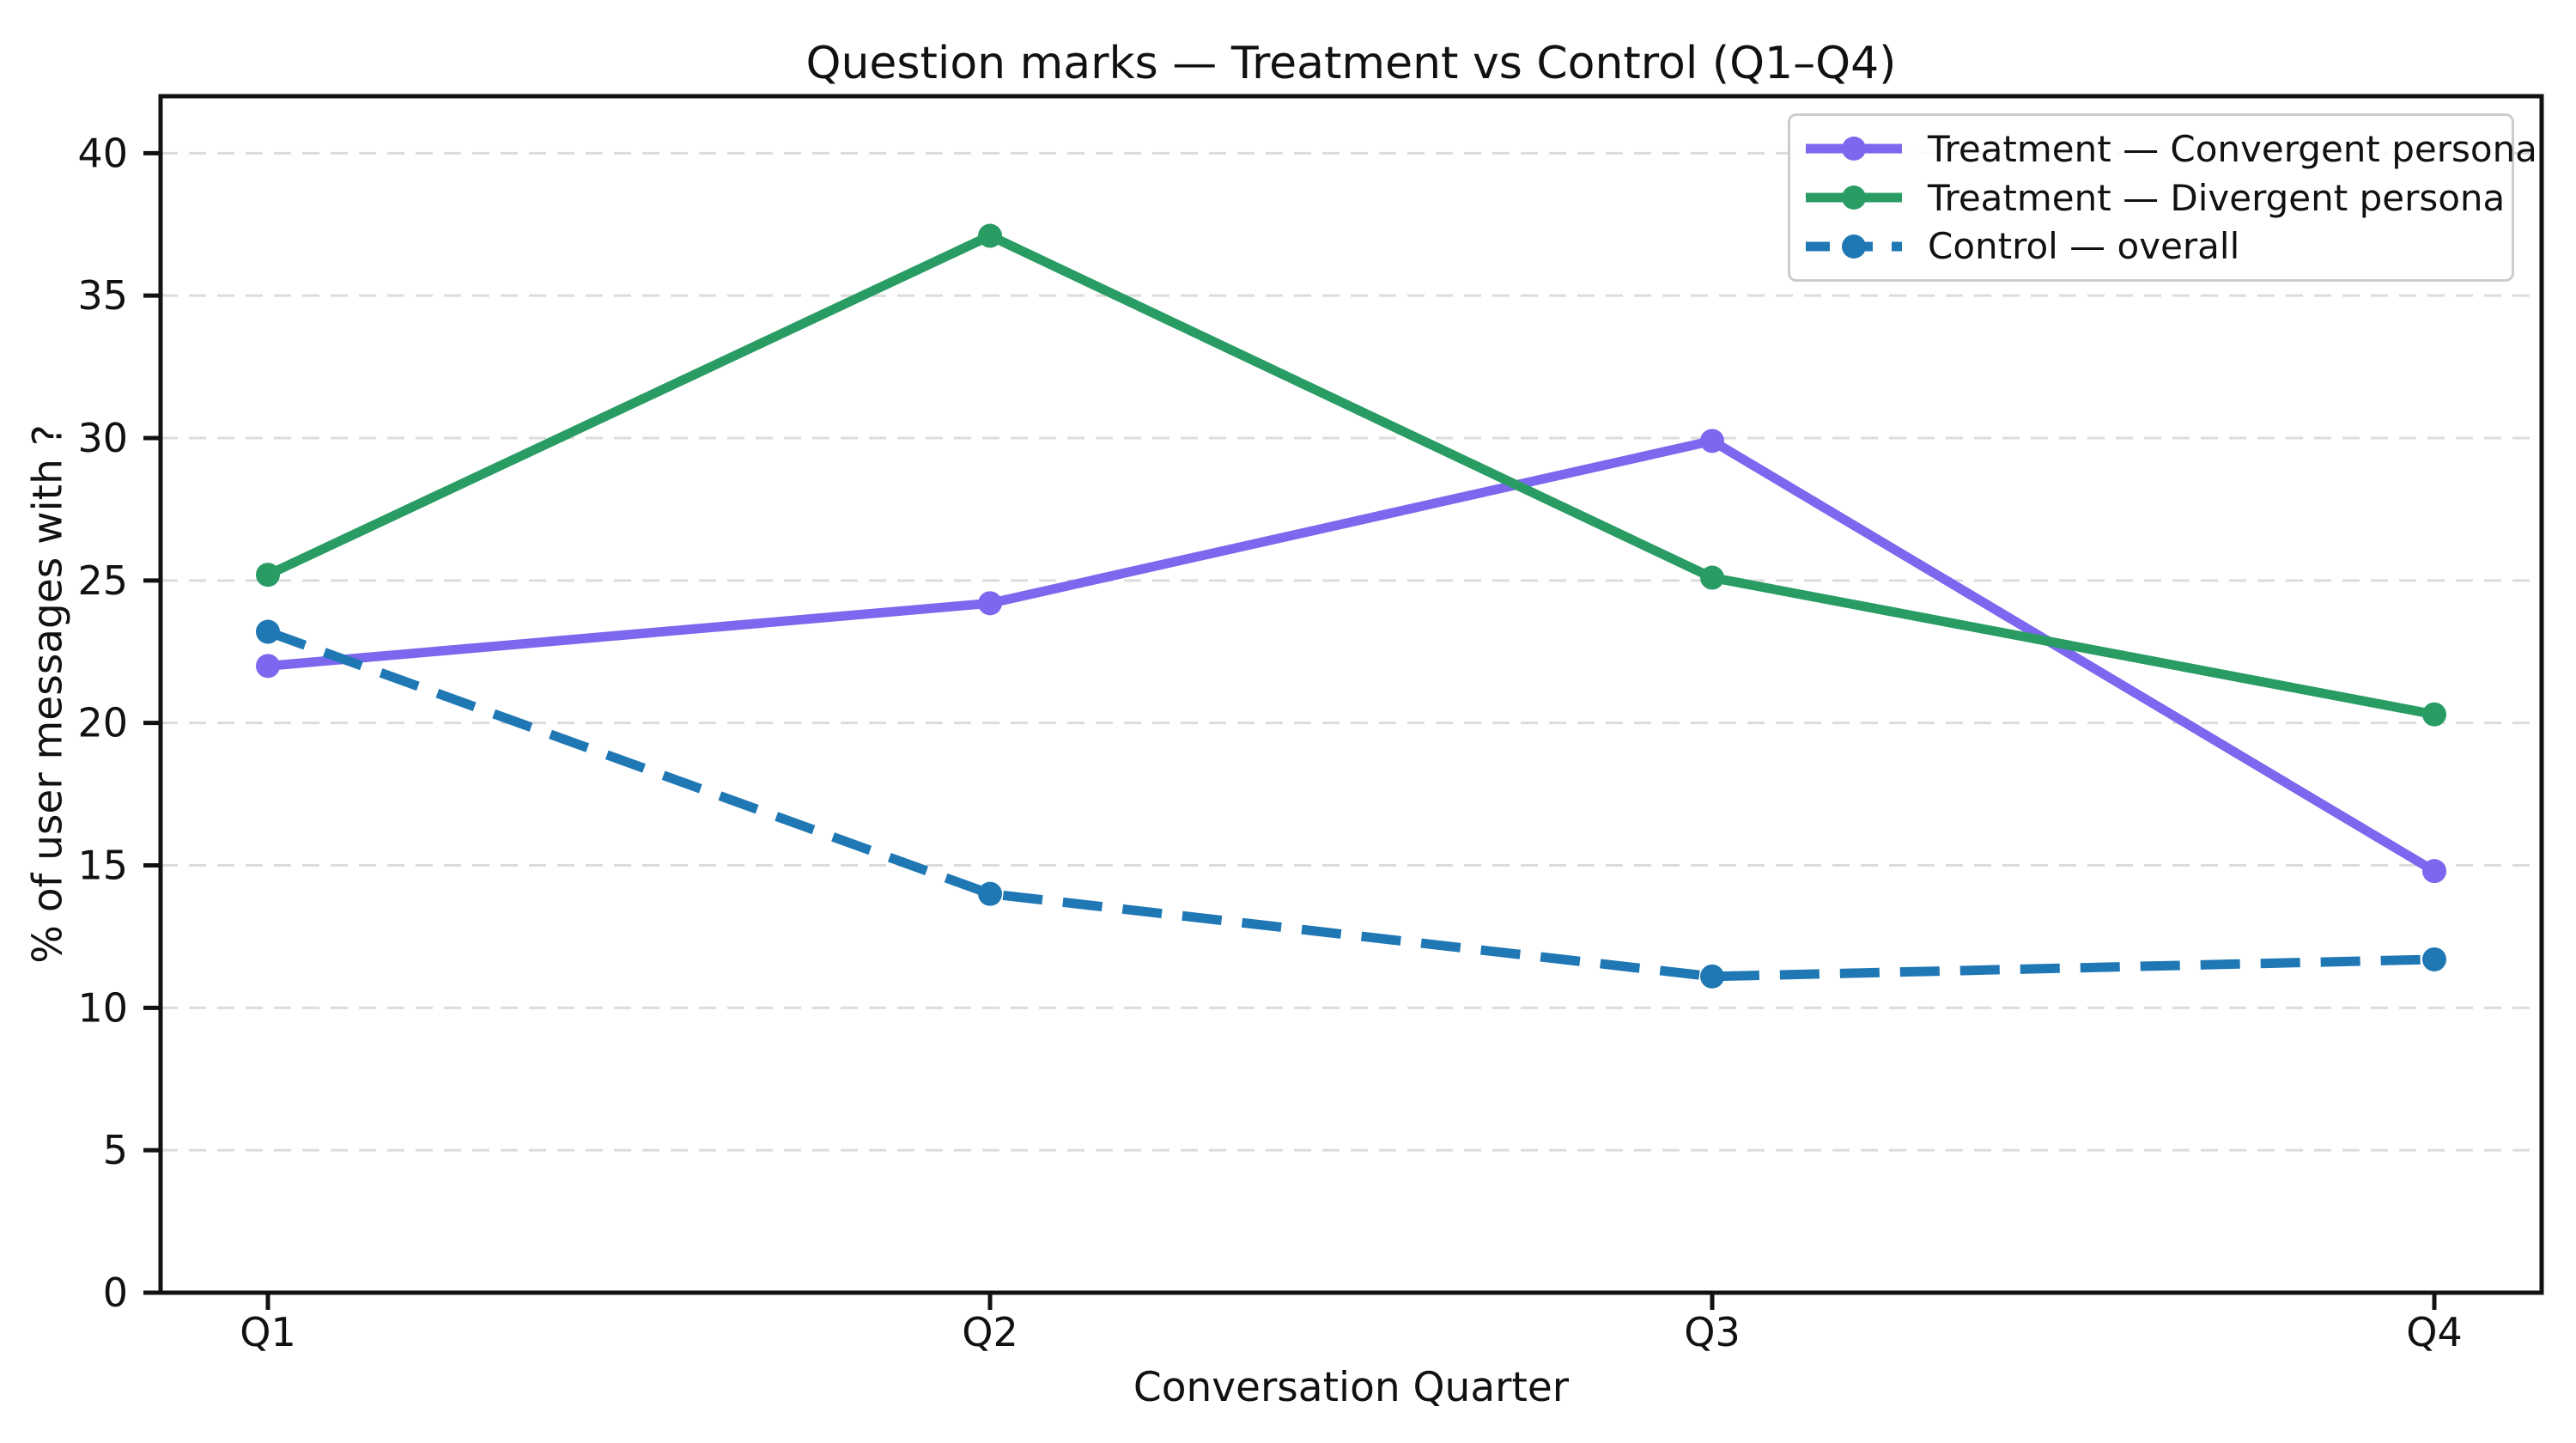 Image resolution: width=2576 pixels, height=1443 pixels. Describe the element at coordinates (116, 1292) in the screenshot. I see `y-tick-label-0: 0` at that location.